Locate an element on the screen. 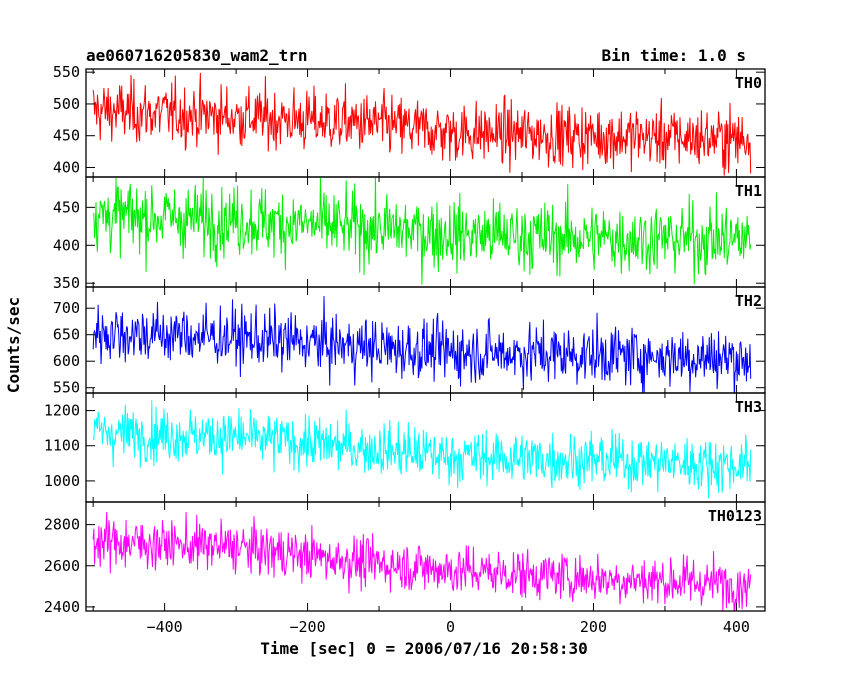 This screenshot has height=680, width=850. y-tick-label: 700 is located at coordinates (66, 308).